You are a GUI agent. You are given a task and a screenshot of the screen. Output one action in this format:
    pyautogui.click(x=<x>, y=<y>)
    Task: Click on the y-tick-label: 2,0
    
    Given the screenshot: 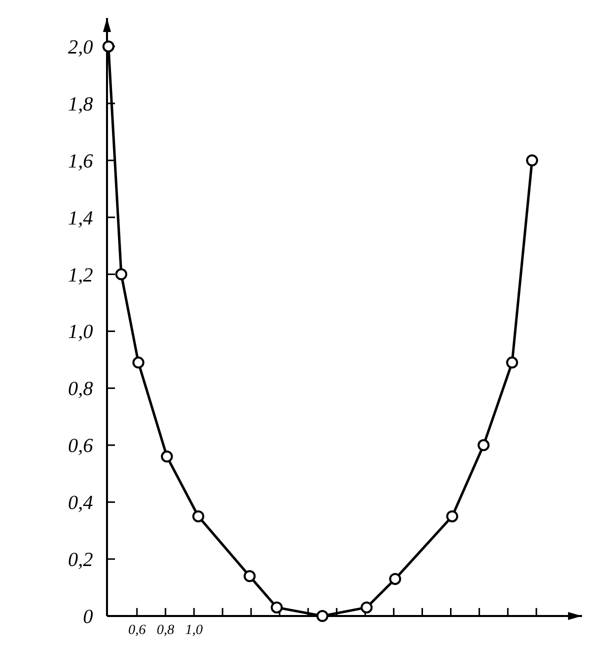 What is the action you would take?
    pyautogui.click(x=80, y=47)
    